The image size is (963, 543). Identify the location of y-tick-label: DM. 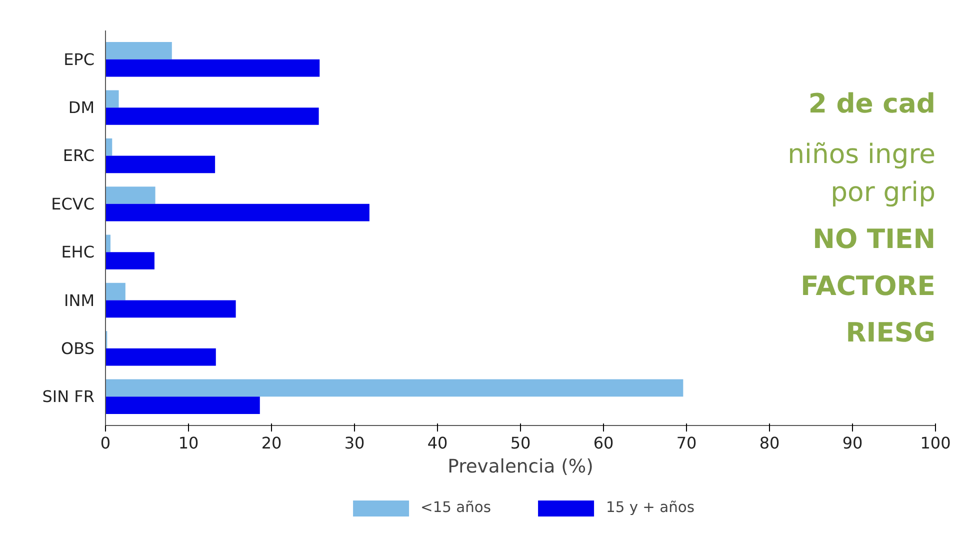
(81, 108).